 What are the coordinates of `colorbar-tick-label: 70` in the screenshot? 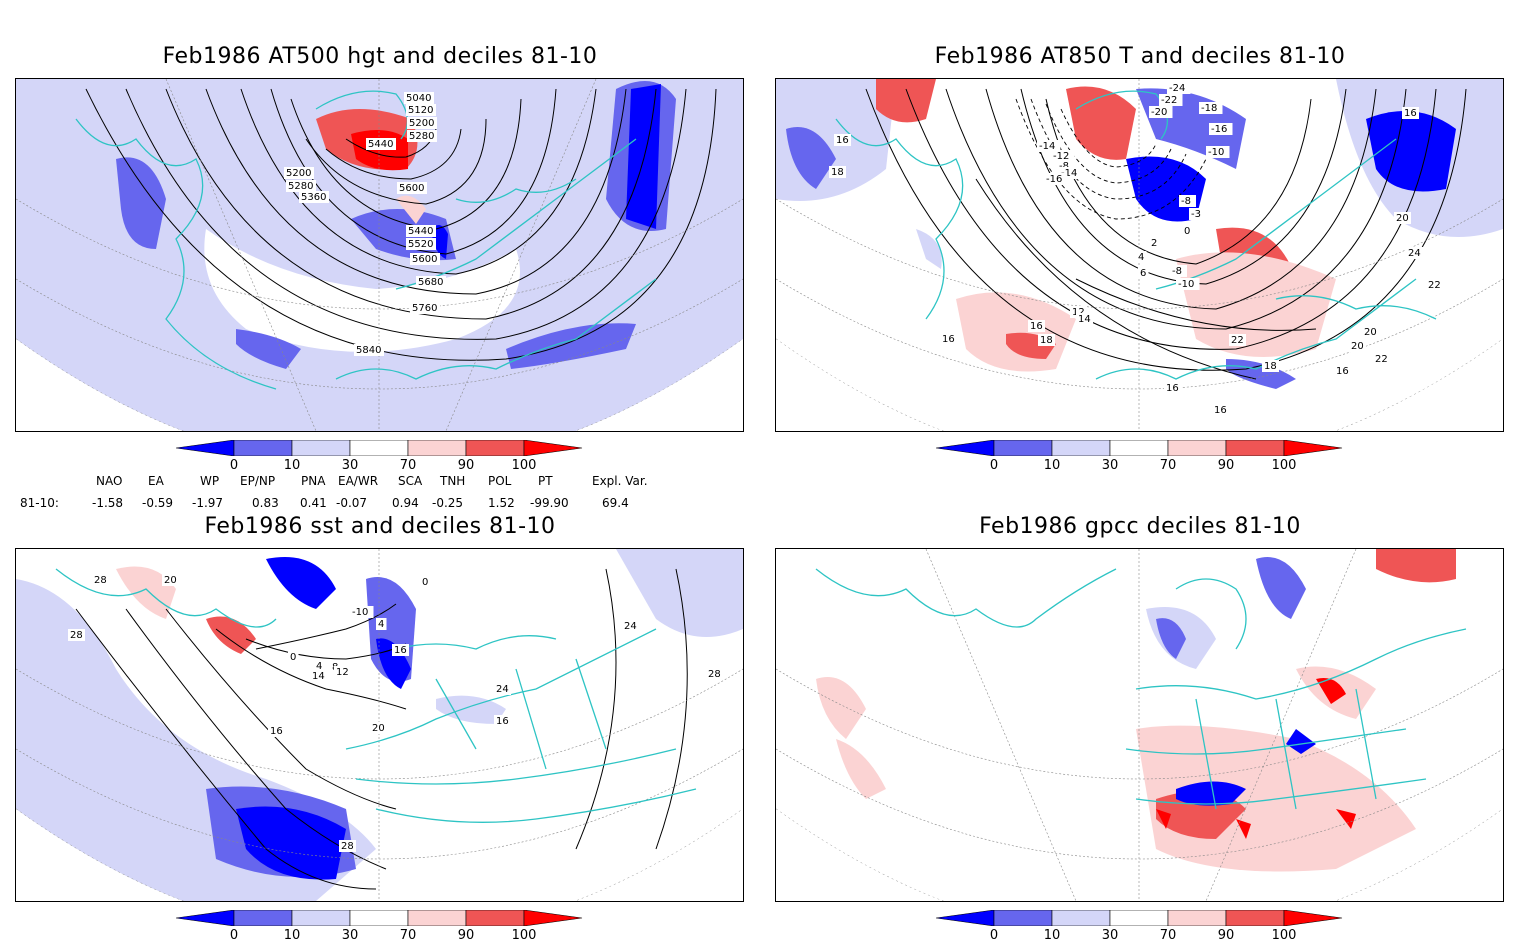 It's located at (408, 935).